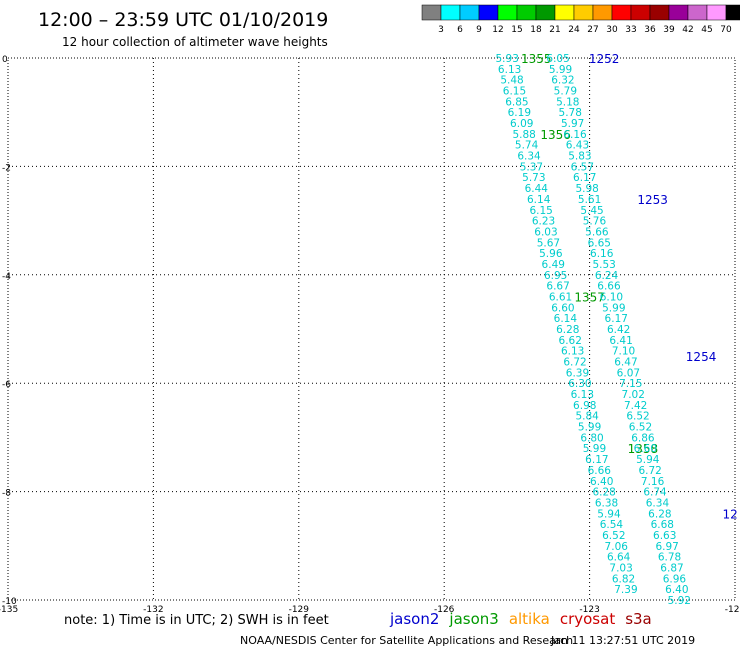 The height and width of the screenshot is (650, 740). I want to click on colorbar-label: 30, so click(612, 30).